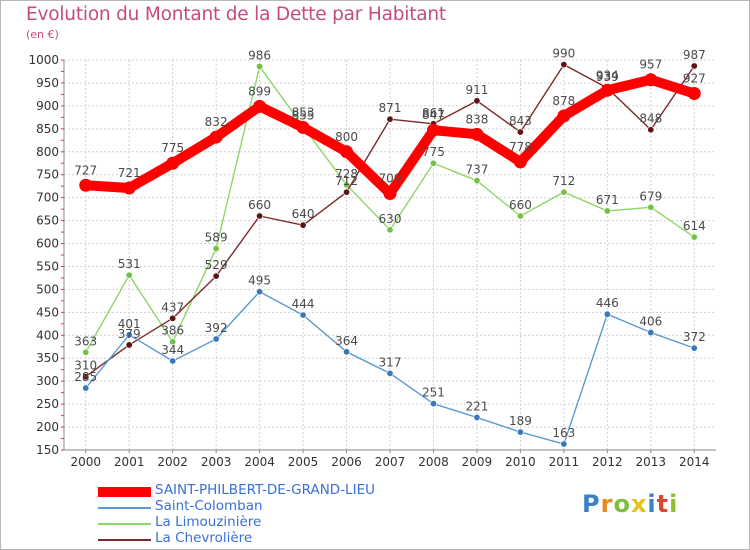 The height and width of the screenshot is (550, 750). What do you see at coordinates (259, 91) in the screenshot?
I see `data-label: 899` at bounding box center [259, 91].